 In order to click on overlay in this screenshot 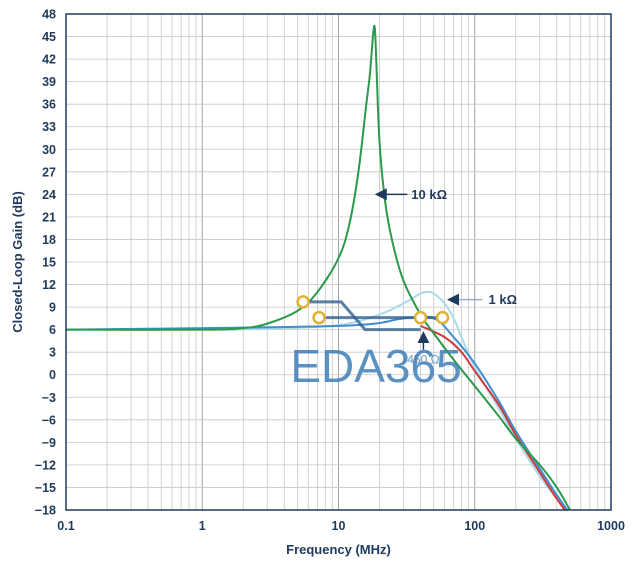, I will do `click(373, 313)`.